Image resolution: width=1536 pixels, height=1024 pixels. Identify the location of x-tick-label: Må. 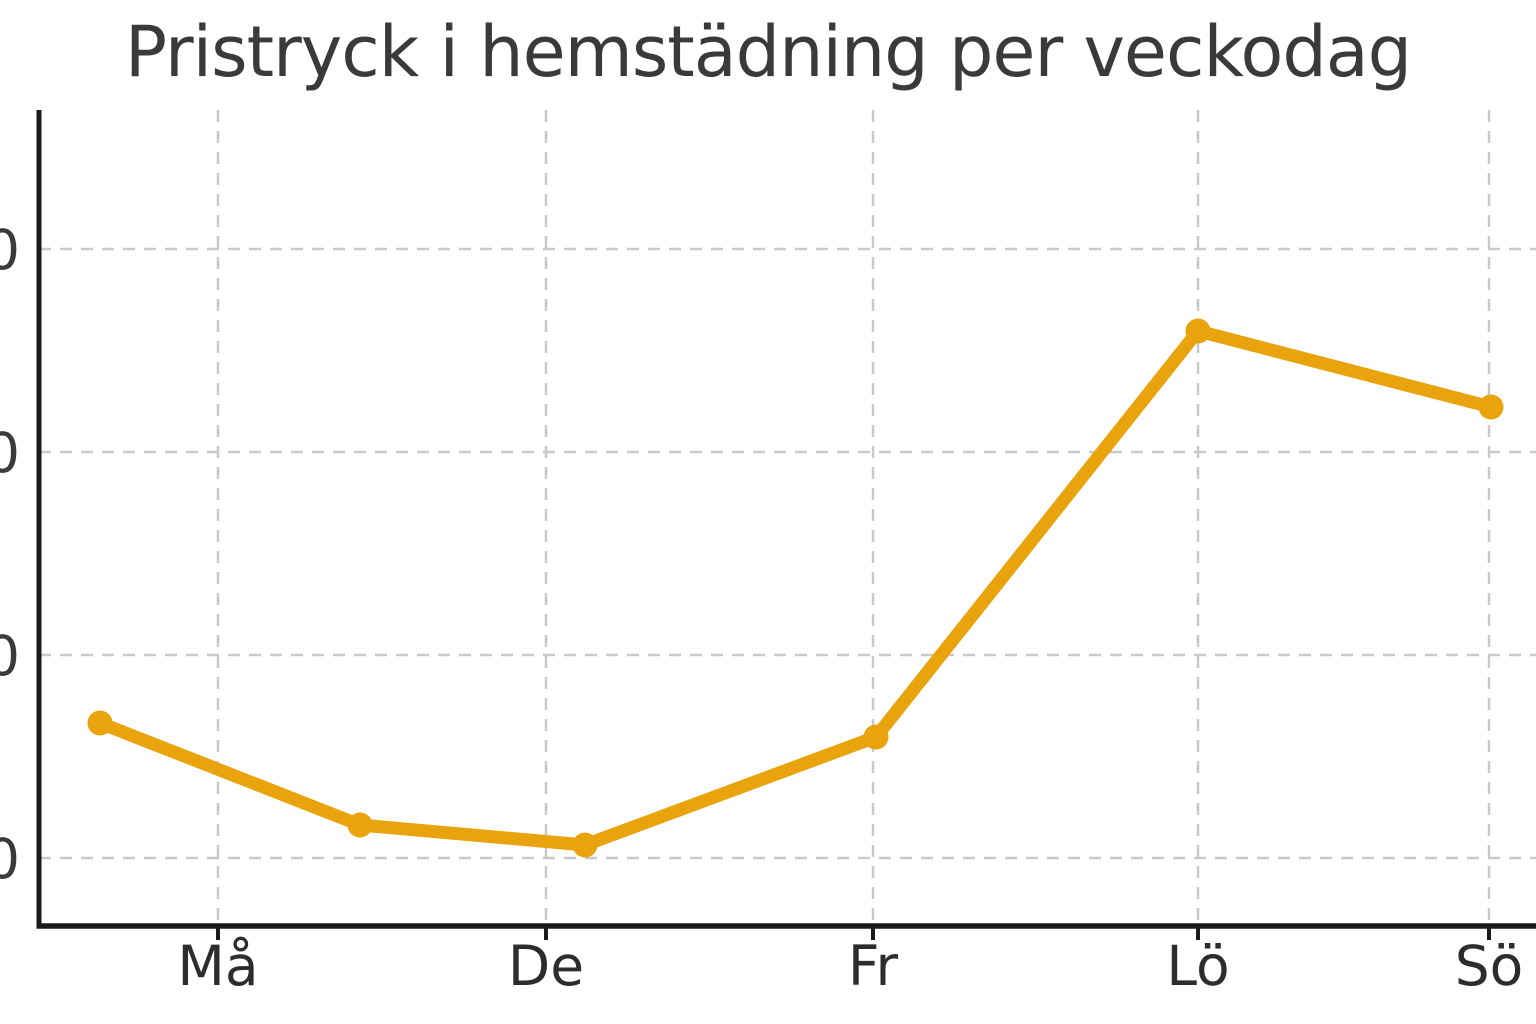
(217, 966).